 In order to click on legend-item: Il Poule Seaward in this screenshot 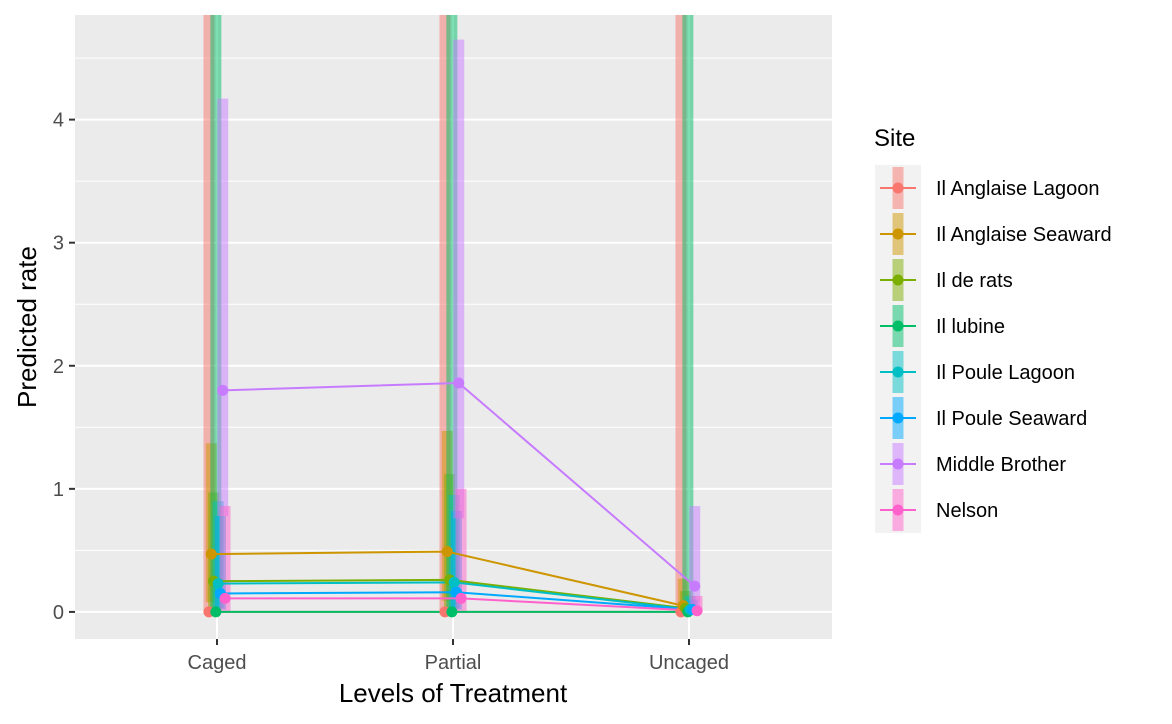, I will do `click(981, 418)`.